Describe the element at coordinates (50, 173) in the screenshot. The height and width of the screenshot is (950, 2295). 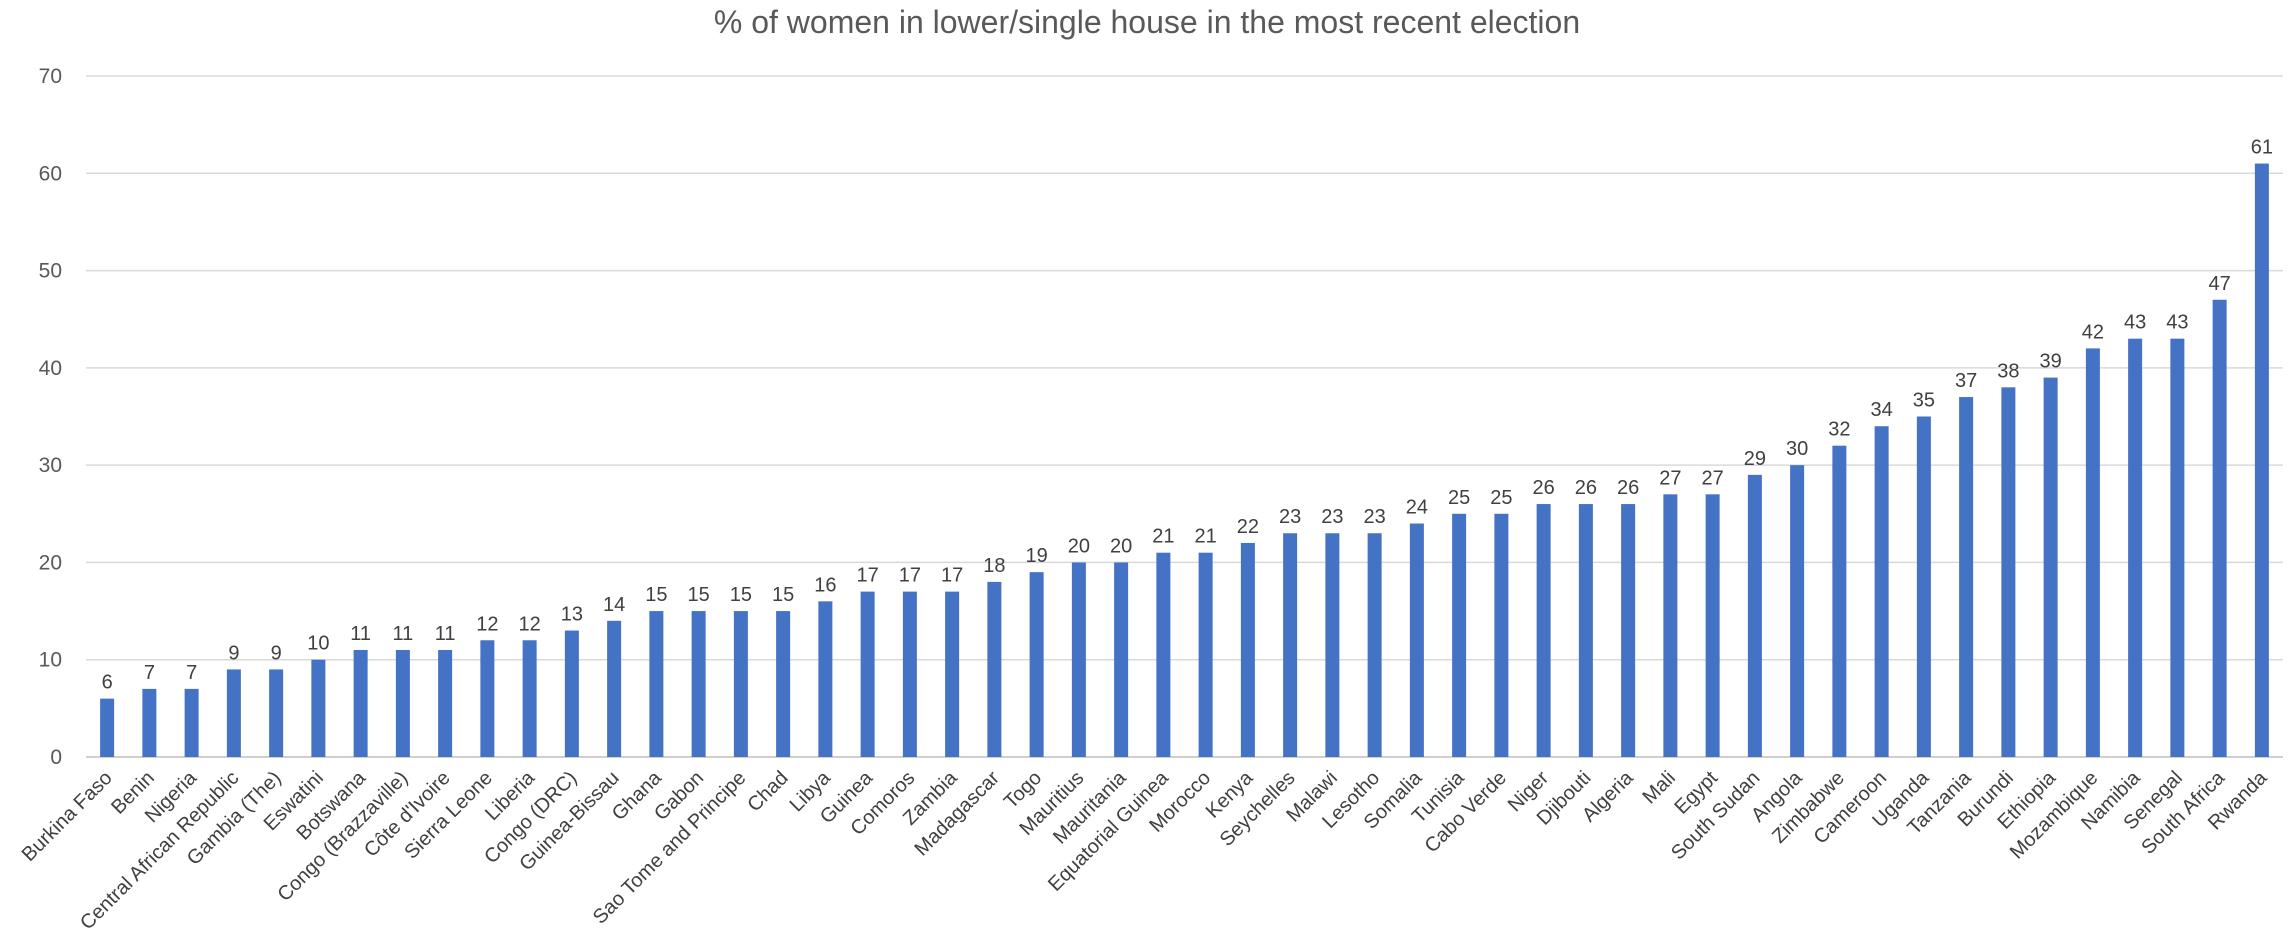
I see `y-tick-label: 60` at that location.